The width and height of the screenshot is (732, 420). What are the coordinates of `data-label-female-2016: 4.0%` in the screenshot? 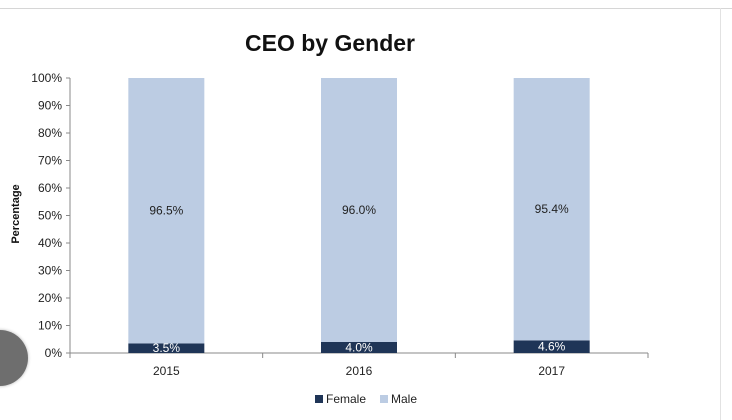 It's located at (359, 348).